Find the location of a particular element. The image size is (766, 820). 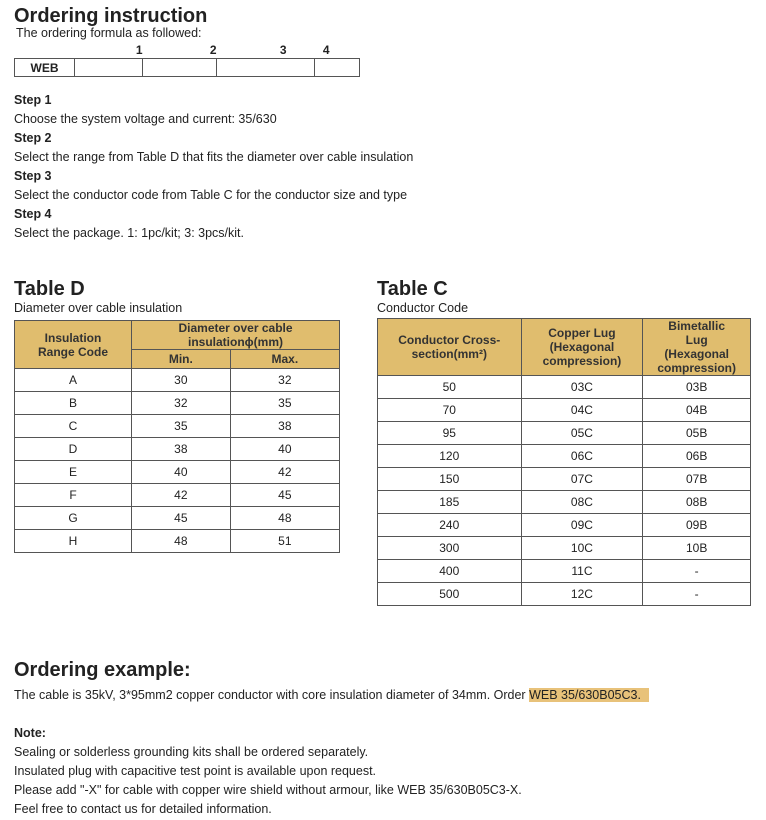

table-row: 95 05C 05B is located at coordinates (564, 433).